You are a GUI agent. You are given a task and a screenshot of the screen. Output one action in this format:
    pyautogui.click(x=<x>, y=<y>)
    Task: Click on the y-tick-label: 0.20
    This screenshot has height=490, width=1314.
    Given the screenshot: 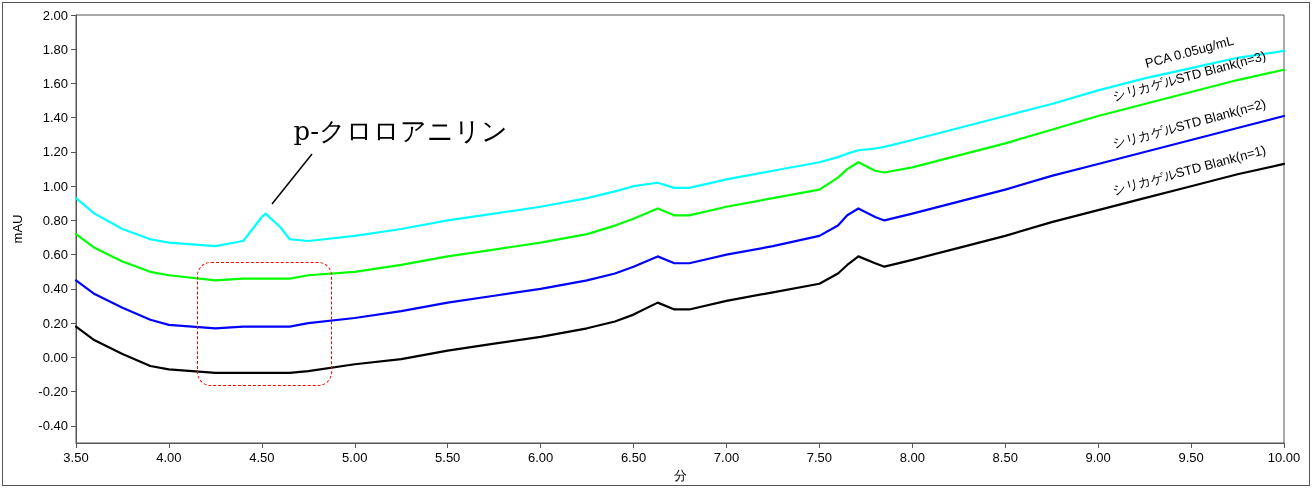 What is the action you would take?
    pyautogui.click(x=55, y=323)
    